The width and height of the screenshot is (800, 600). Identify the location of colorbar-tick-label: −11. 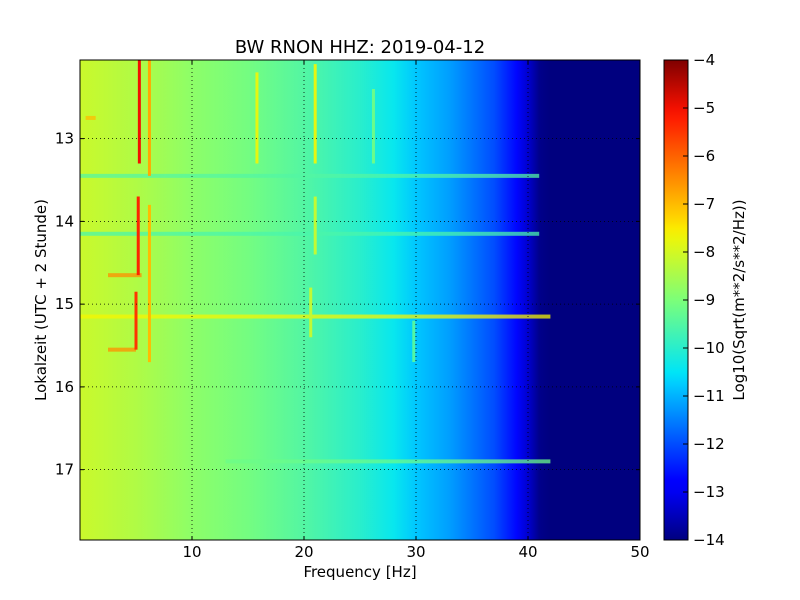
(709, 396).